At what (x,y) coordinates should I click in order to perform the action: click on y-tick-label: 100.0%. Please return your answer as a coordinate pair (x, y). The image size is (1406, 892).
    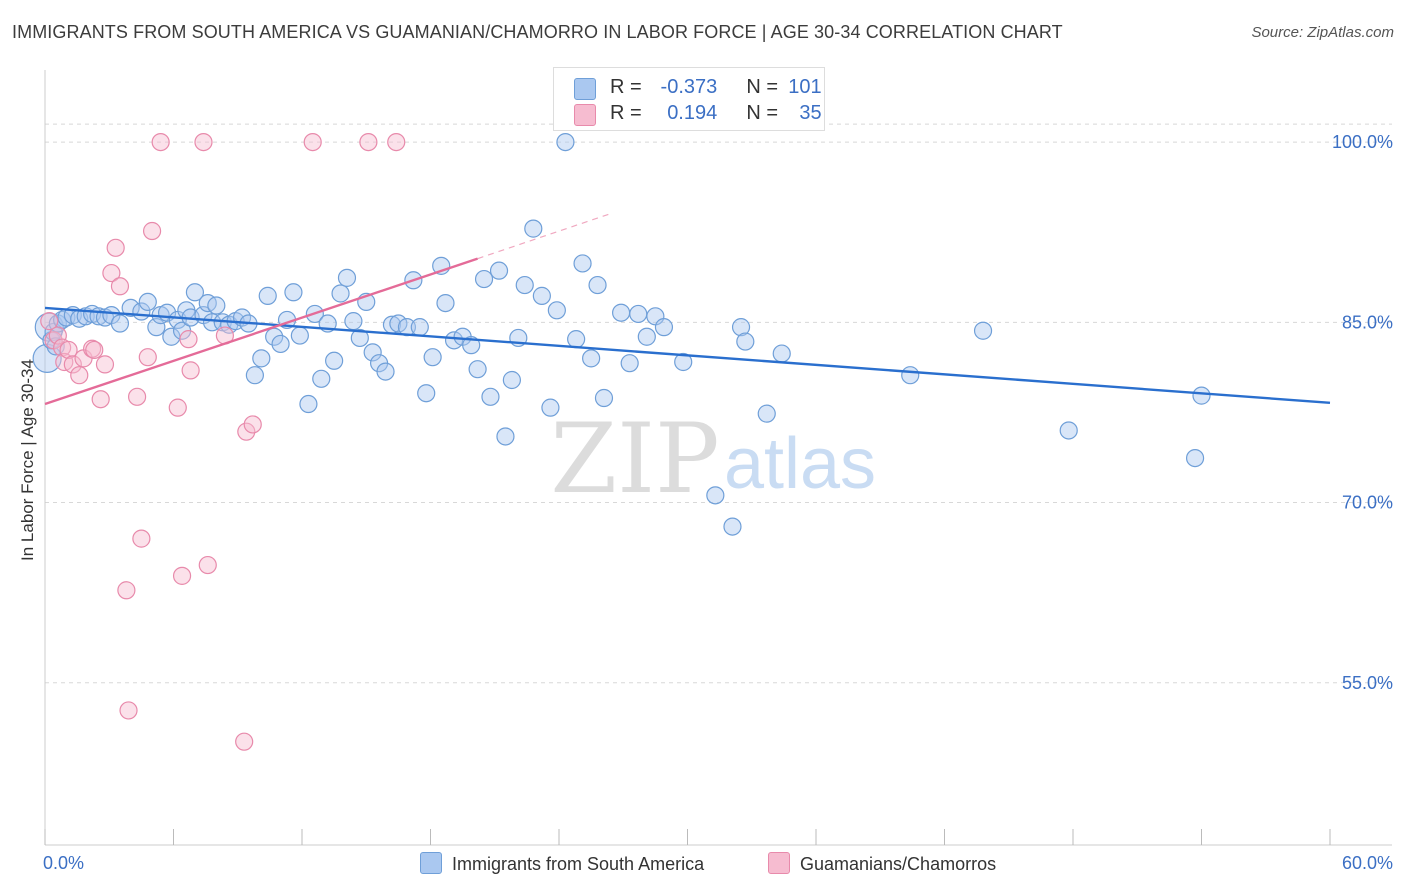
    Looking at the image, I should click on (1362, 142).